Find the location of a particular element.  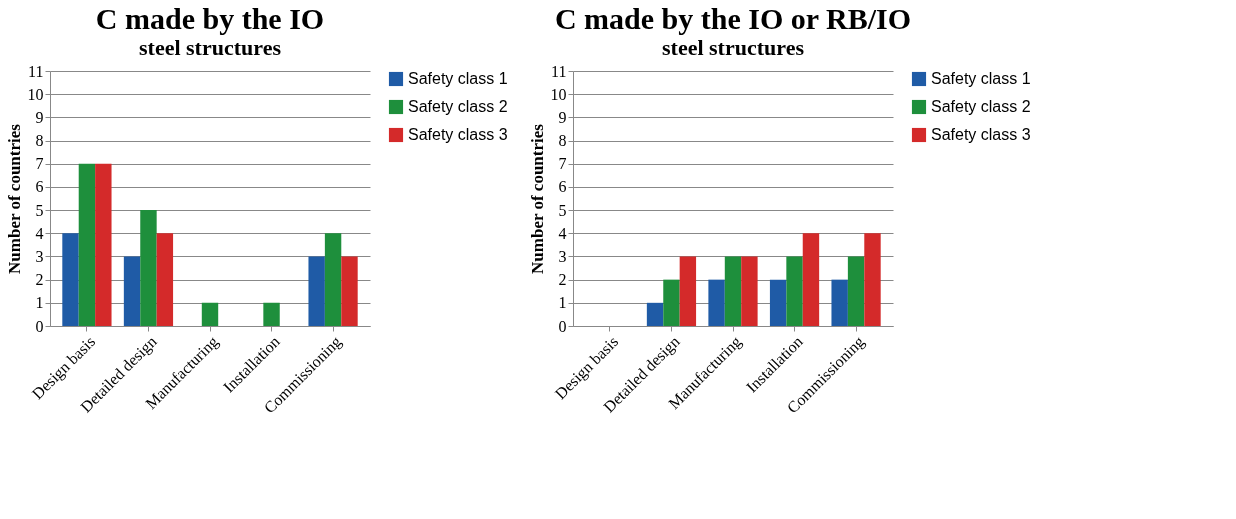

chart-title: C made by the IO is located at coordinates (210, 18).